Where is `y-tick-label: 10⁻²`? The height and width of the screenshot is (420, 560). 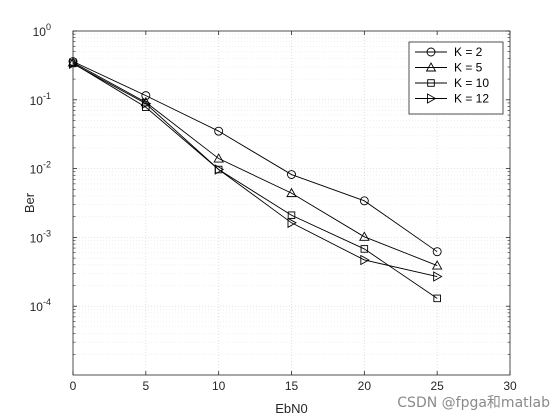 y-tick-label: 10⁻² is located at coordinates (40, 168).